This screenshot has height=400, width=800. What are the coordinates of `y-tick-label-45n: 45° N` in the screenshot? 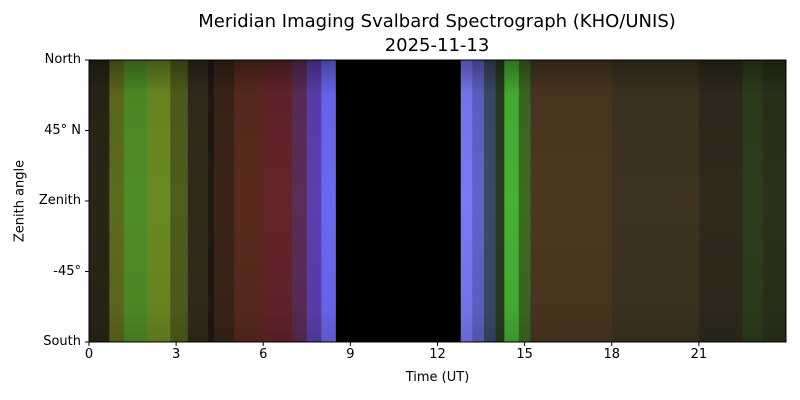 It's located at (62, 130).